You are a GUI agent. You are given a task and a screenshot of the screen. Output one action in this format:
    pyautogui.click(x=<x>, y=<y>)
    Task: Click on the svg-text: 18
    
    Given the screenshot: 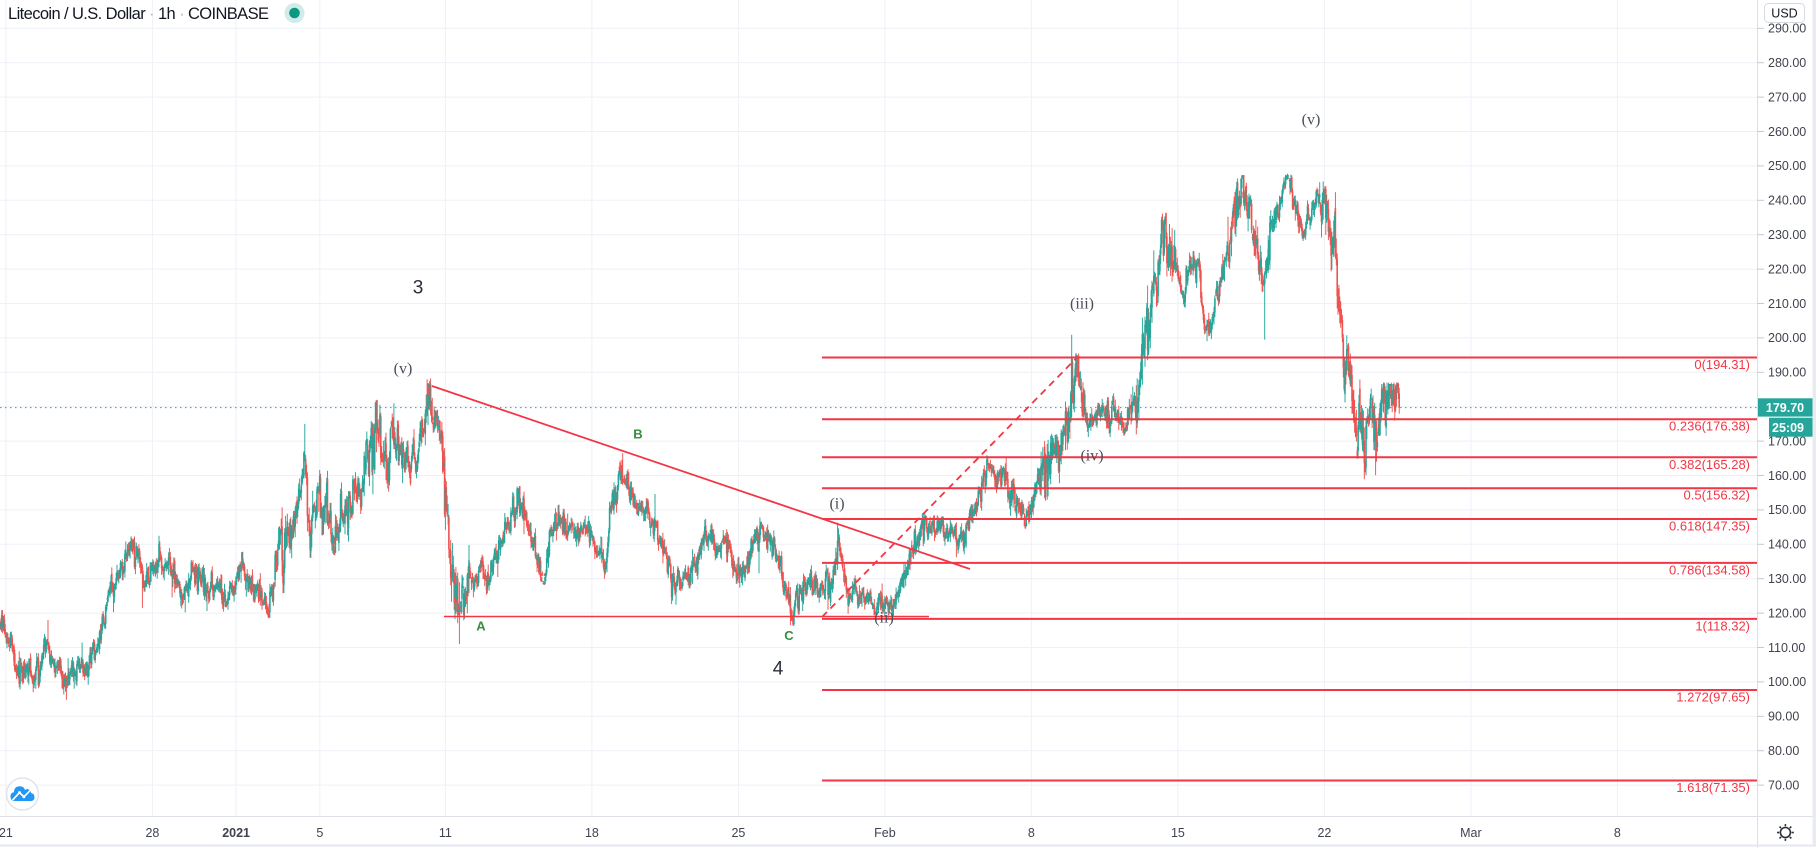 What is the action you would take?
    pyautogui.click(x=592, y=833)
    